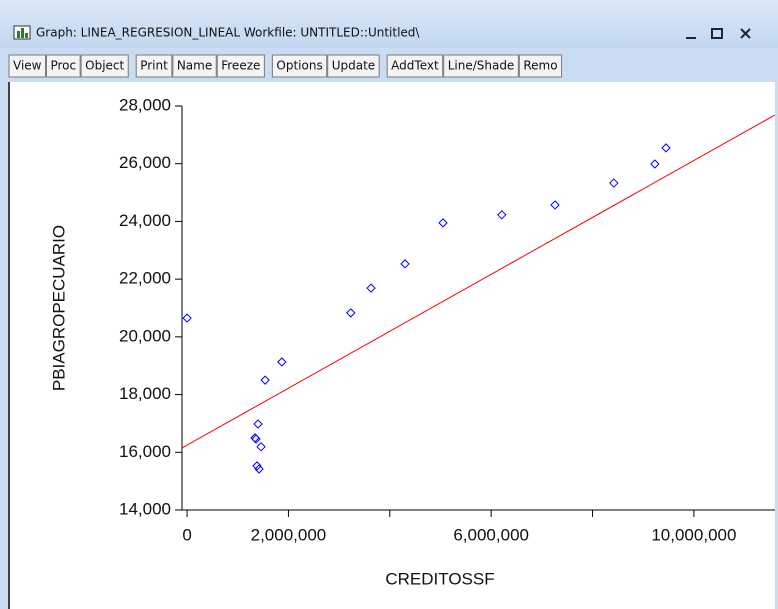 The height and width of the screenshot is (609, 778). What do you see at coordinates (22, 32) in the screenshot?
I see `app-icon` at bounding box center [22, 32].